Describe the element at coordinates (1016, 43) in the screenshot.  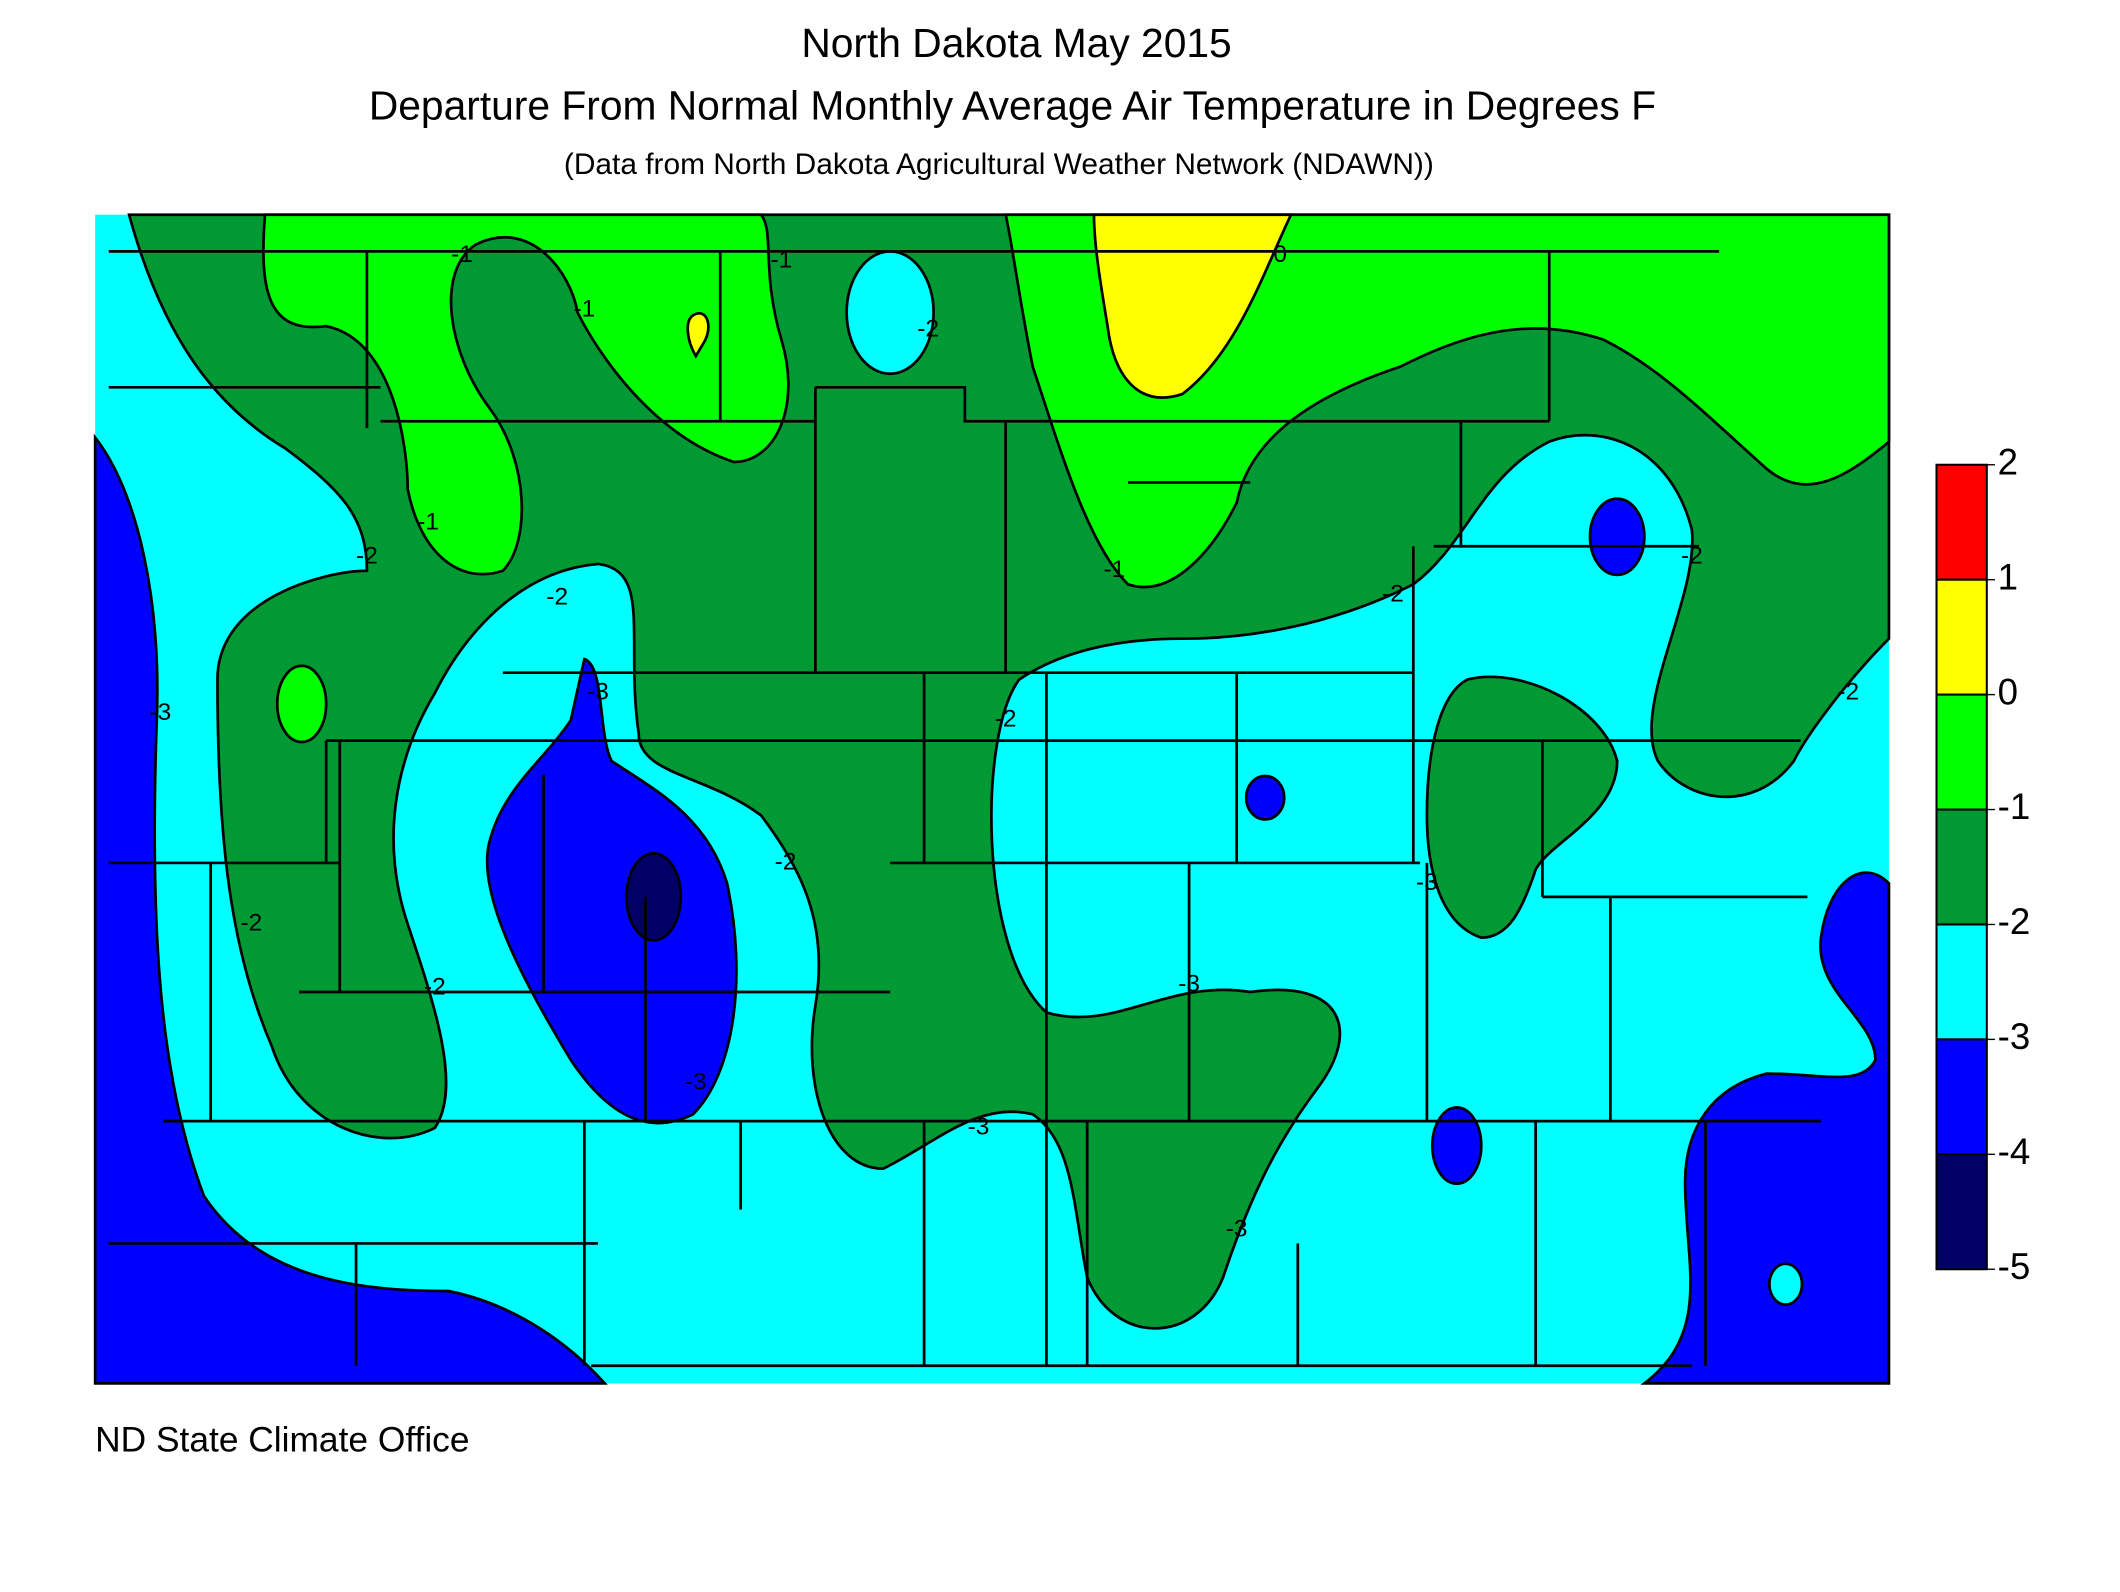
I see `title: North Dakota May 2015` at that location.